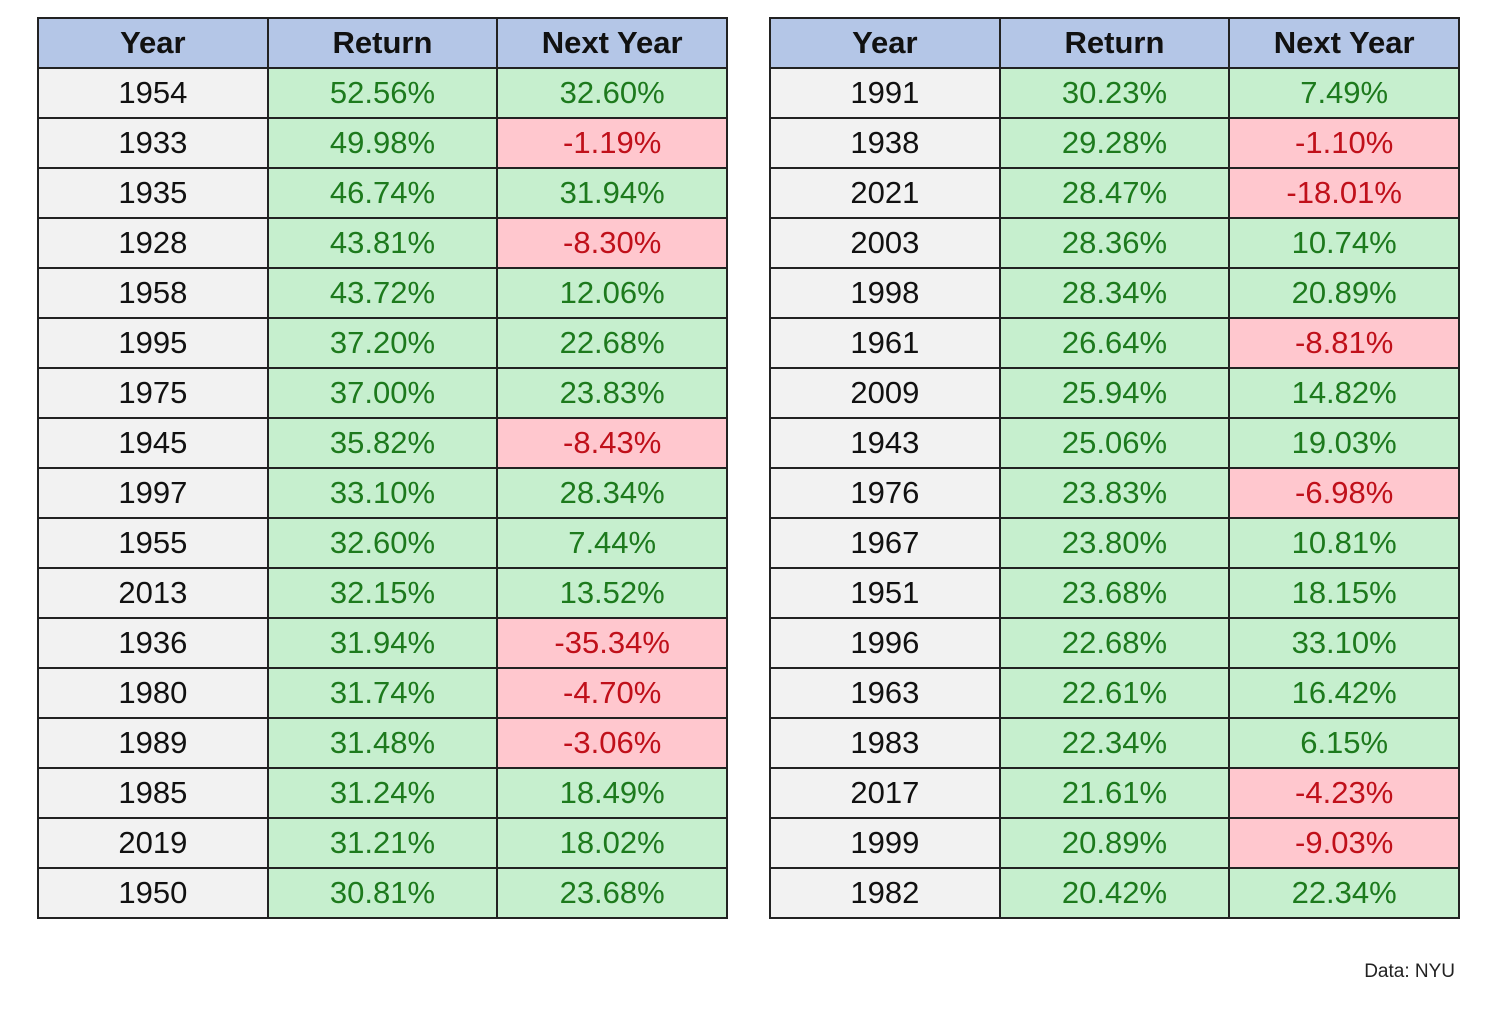 The height and width of the screenshot is (1012, 1486). I want to click on year-cell: 2017, so click(885, 793).